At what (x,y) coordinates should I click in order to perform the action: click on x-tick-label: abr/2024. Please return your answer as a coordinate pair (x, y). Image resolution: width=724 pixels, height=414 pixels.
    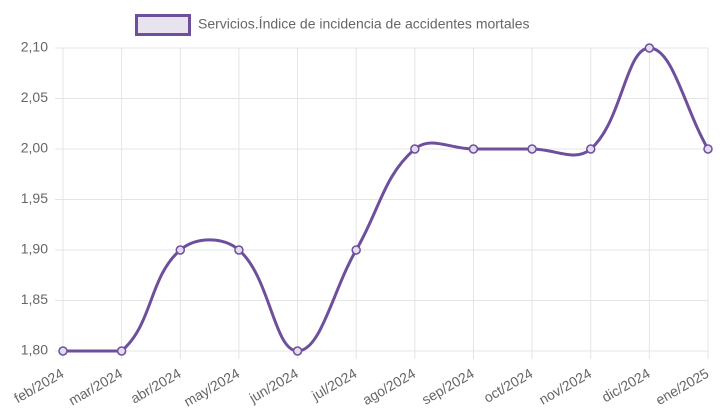
    Looking at the image, I should click on (156, 386).